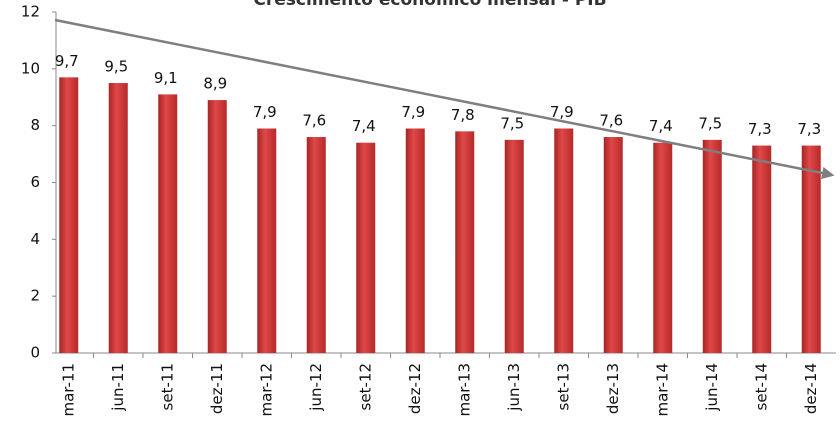 The width and height of the screenshot is (840, 438). Describe the element at coordinates (35, 125) in the screenshot. I see `y-tick-label: 8` at that location.